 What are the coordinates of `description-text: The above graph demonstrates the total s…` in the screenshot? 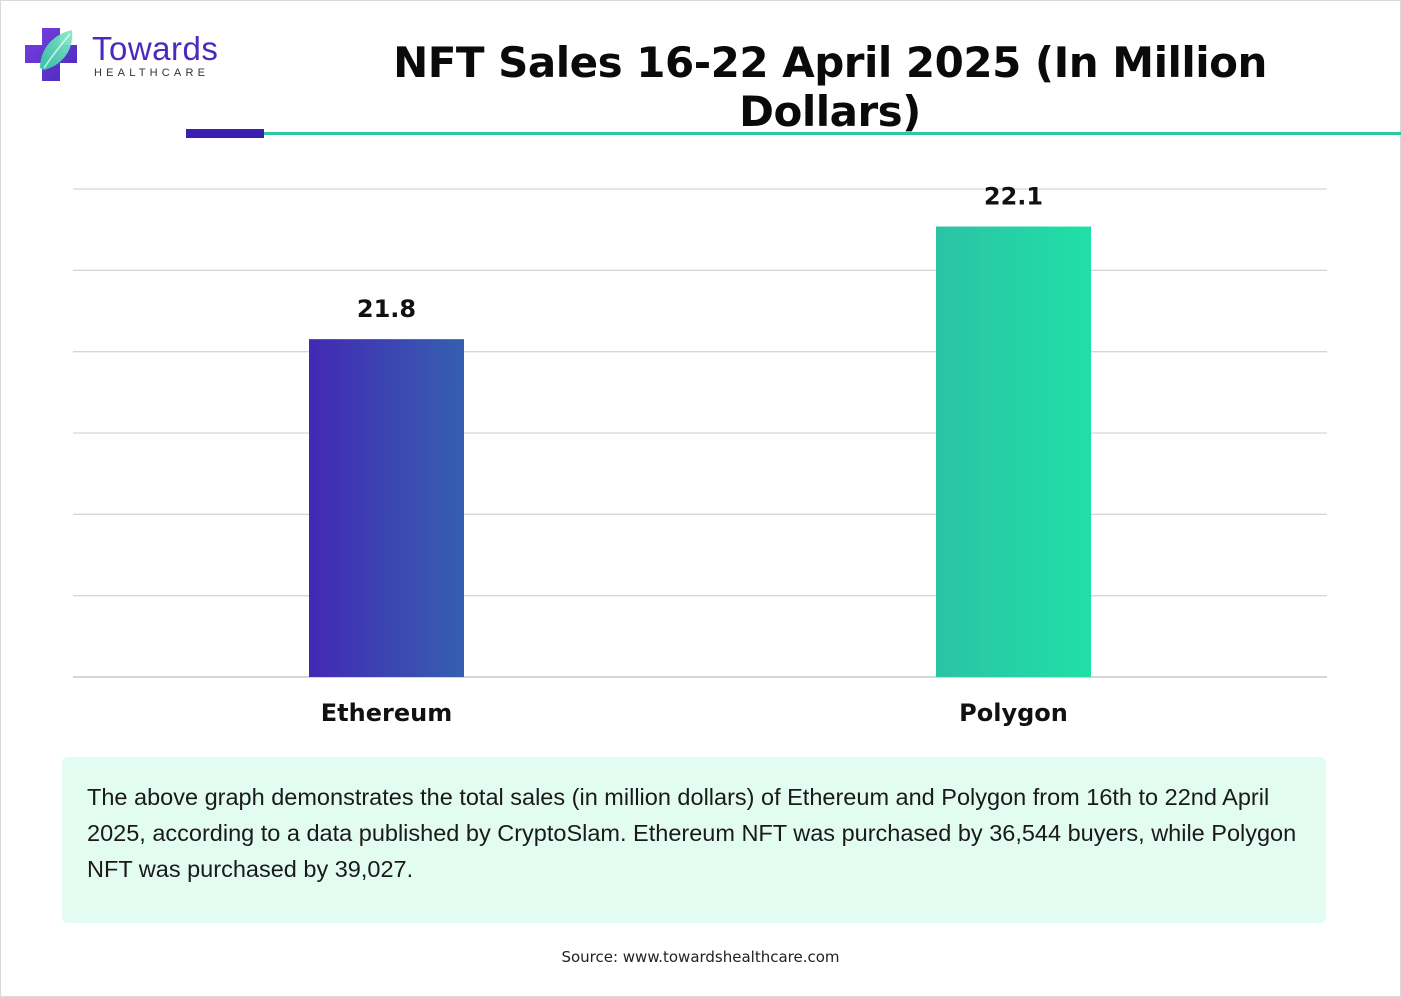 It's located at (692, 833).